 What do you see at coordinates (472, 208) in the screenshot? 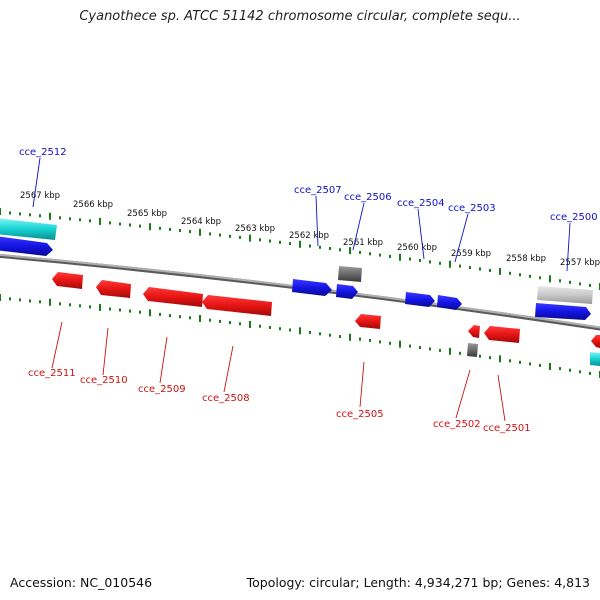
I see `gene-label: cce_2503` at bounding box center [472, 208].